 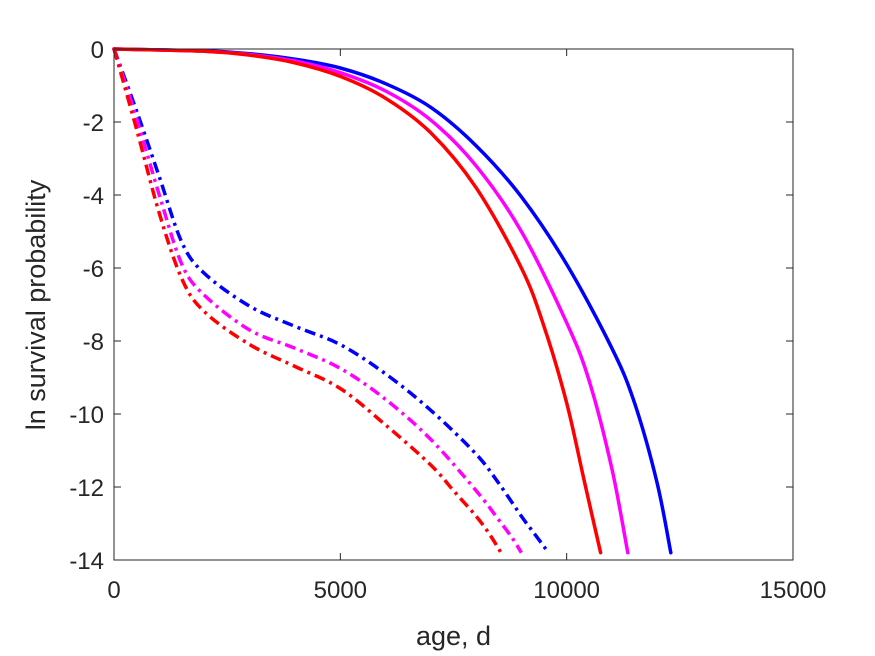 I want to click on y-tick-label: -4, so click(x=93, y=196).